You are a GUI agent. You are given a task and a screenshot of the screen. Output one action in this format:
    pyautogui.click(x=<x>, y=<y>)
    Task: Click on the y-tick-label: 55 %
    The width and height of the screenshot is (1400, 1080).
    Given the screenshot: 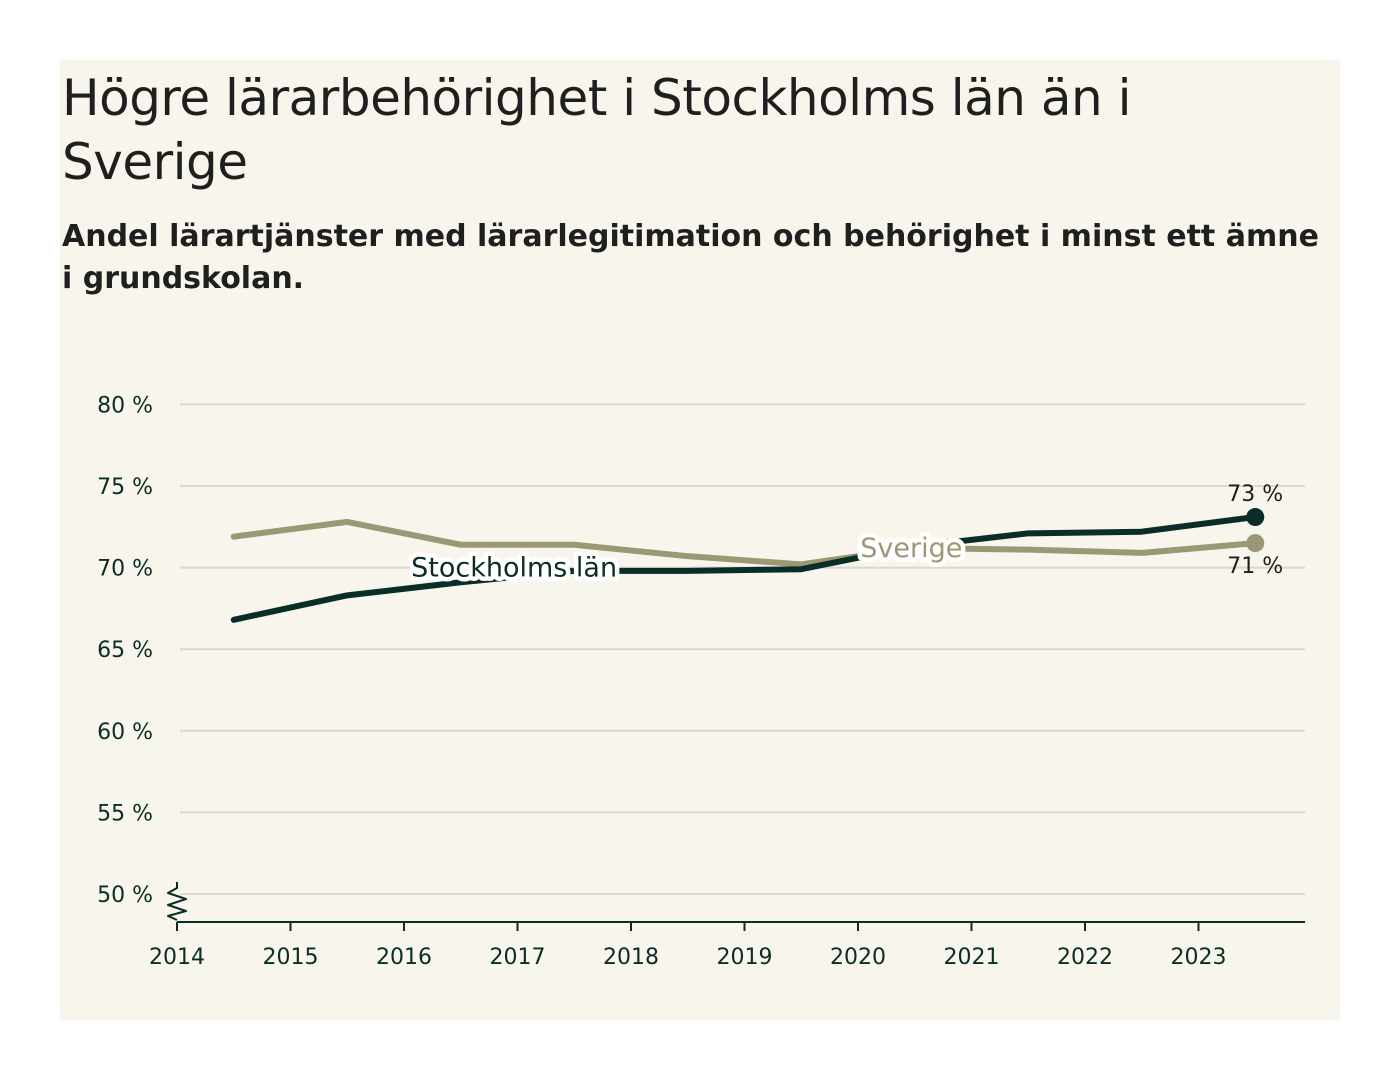 What is the action you would take?
    pyautogui.click(x=125, y=813)
    